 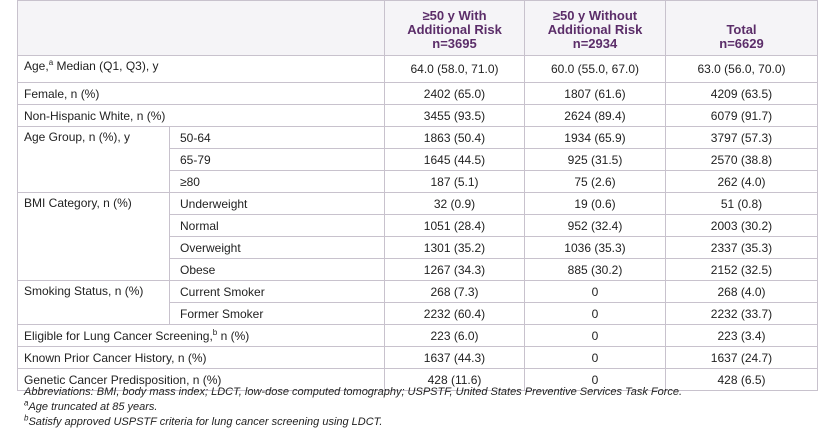 I want to click on cell-value: 3797 (57.3), so click(x=741, y=137).